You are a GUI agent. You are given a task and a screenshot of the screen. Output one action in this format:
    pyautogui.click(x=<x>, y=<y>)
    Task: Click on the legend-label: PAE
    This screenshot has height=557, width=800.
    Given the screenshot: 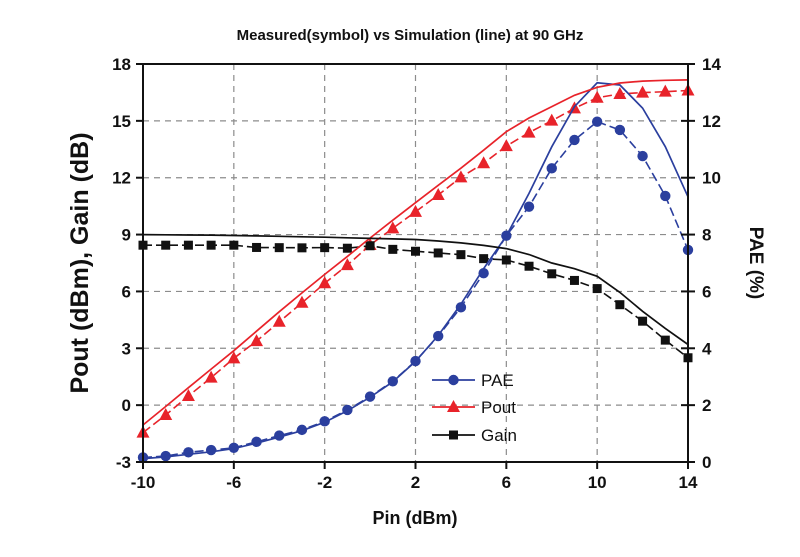 What is the action you would take?
    pyautogui.click(x=497, y=380)
    